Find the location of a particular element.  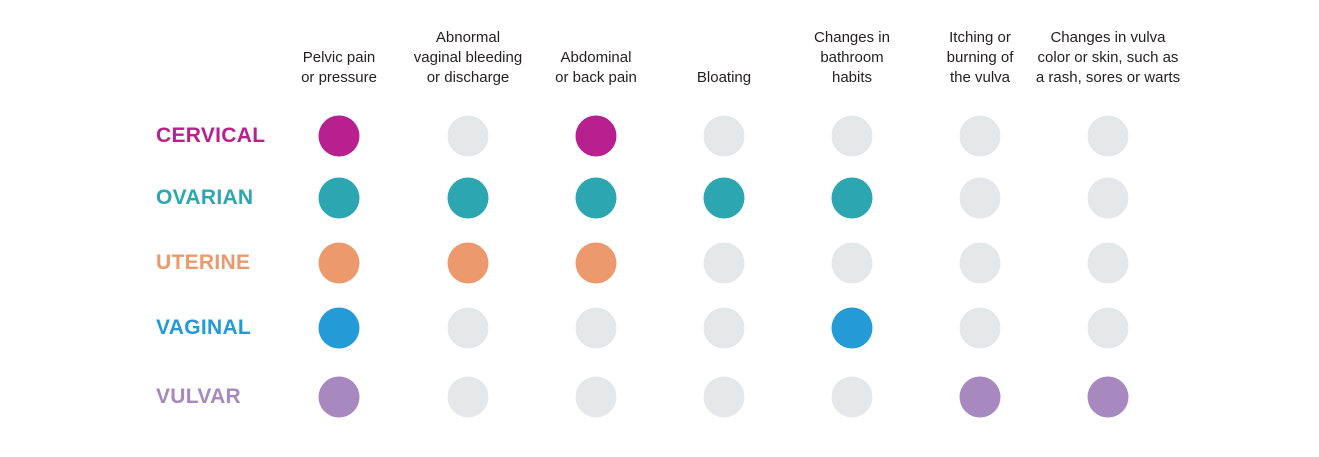

column-header: Pelvic pain or pressure is located at coordinates (339, 67).